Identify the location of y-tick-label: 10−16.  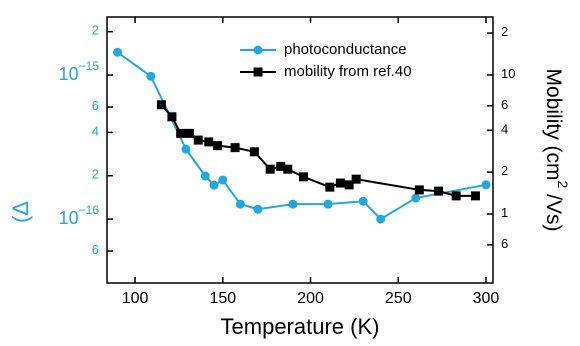
(79, 215).